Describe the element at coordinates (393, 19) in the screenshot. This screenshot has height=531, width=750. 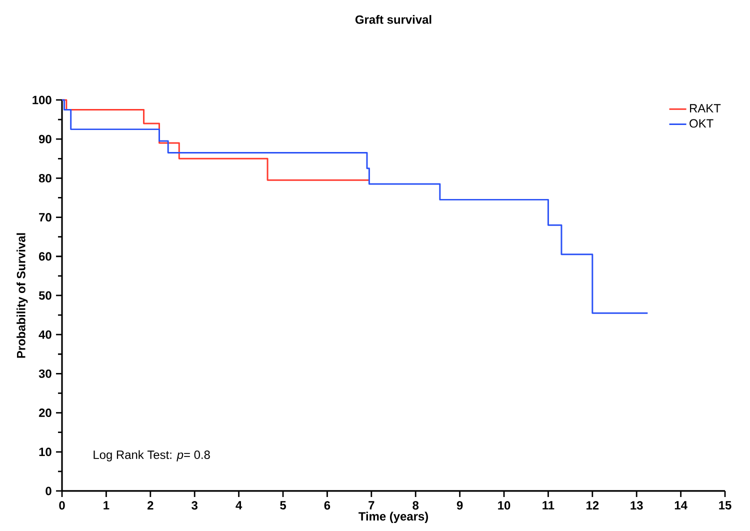
I see `chart-title: Graft survival` at that location.